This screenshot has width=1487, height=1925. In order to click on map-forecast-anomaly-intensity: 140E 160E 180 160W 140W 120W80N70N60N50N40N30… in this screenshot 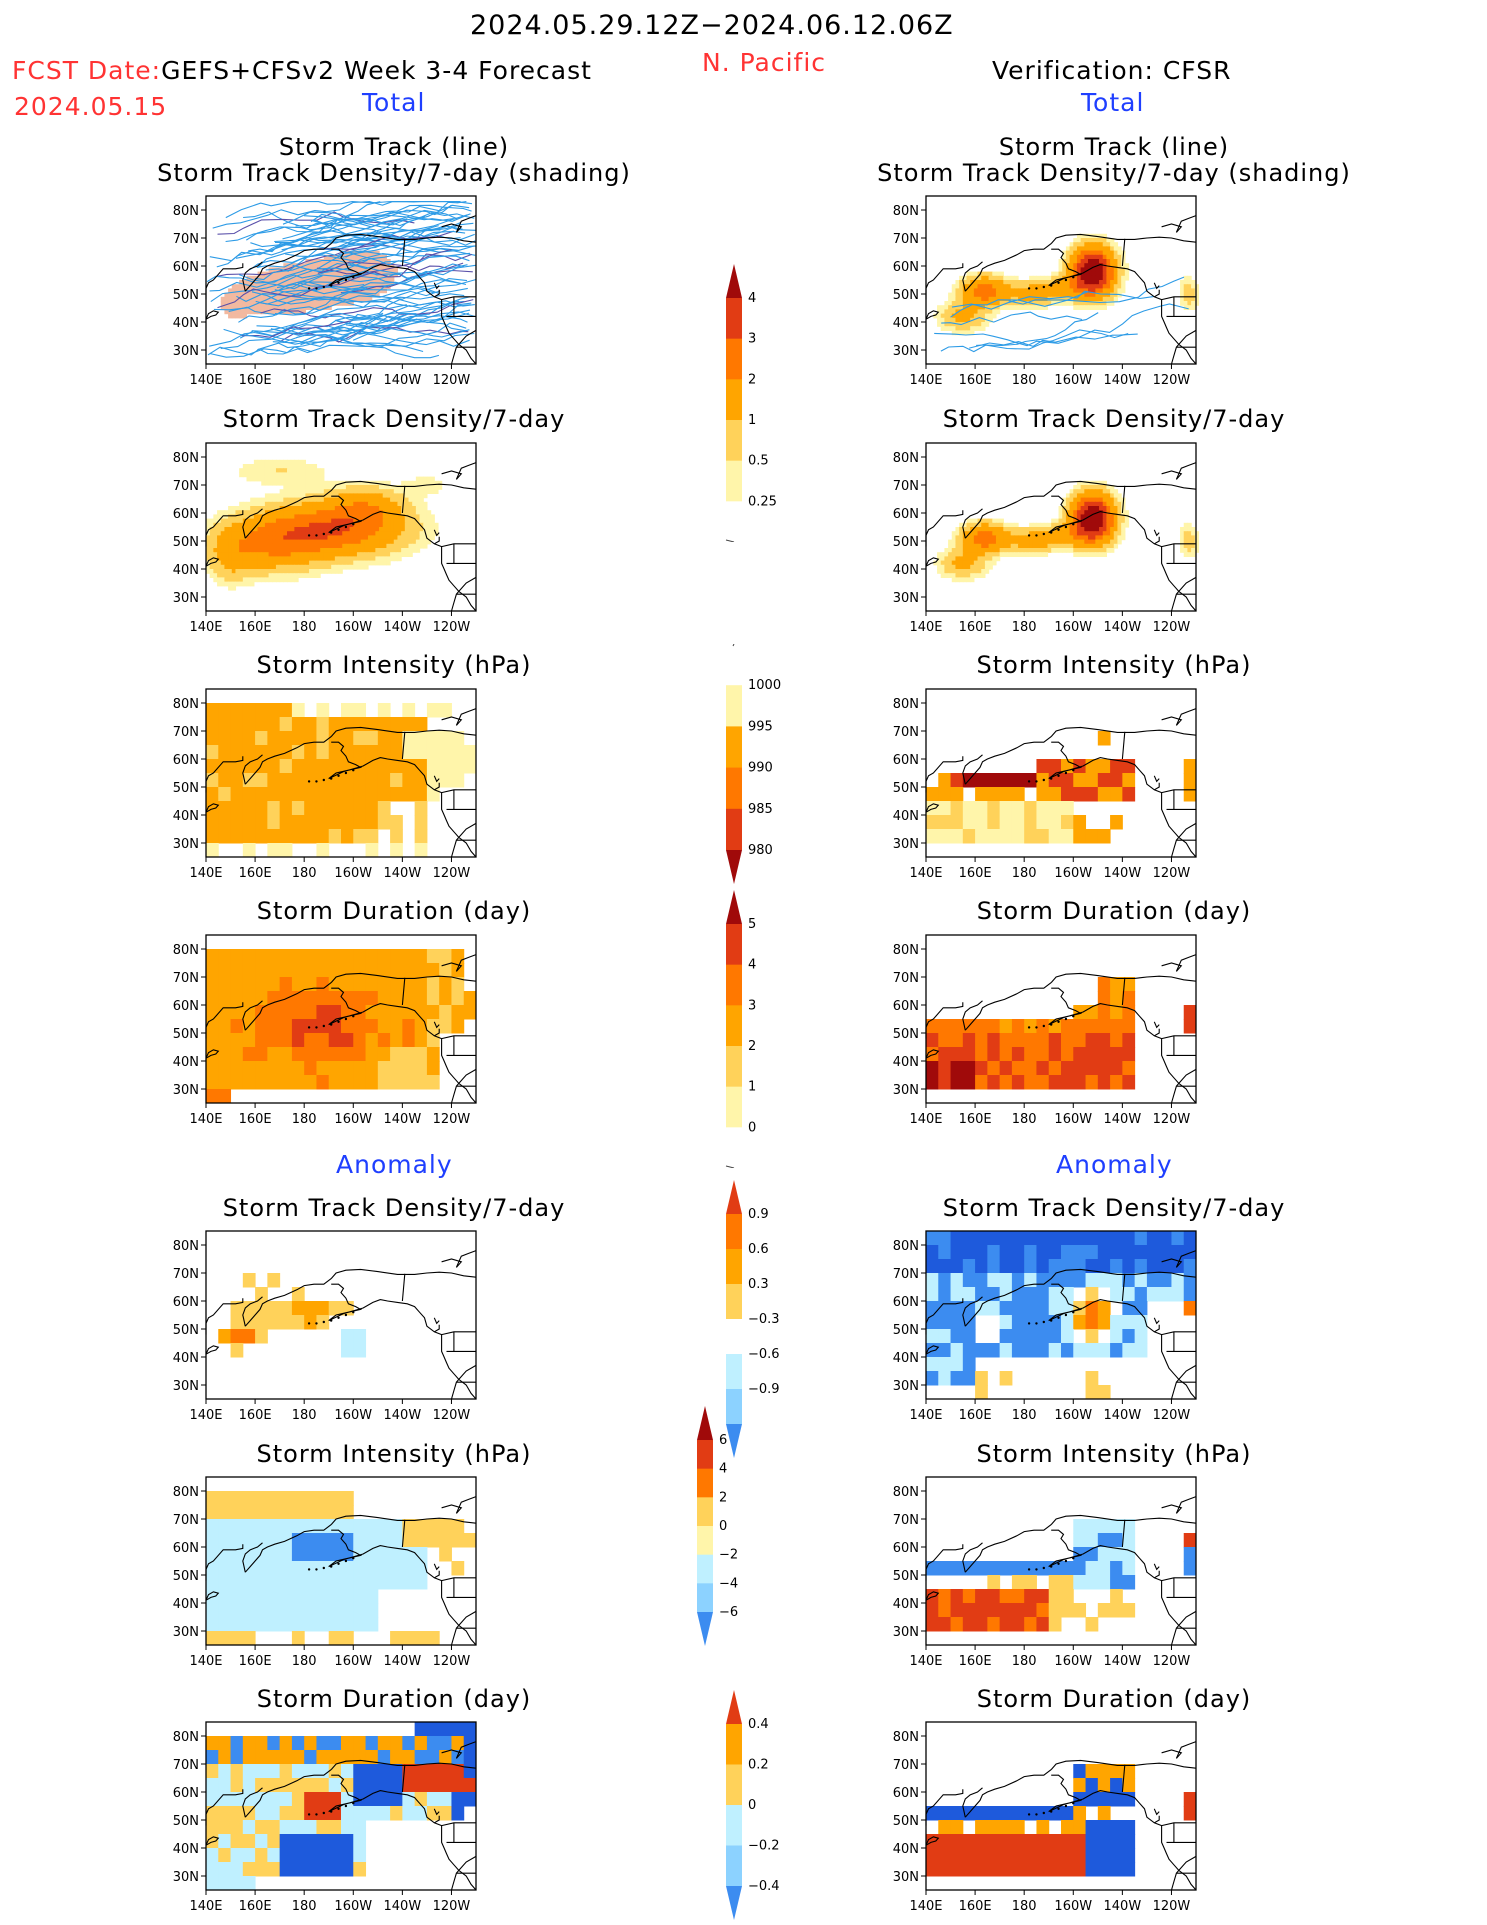, I will do `click(325, 1572)`.